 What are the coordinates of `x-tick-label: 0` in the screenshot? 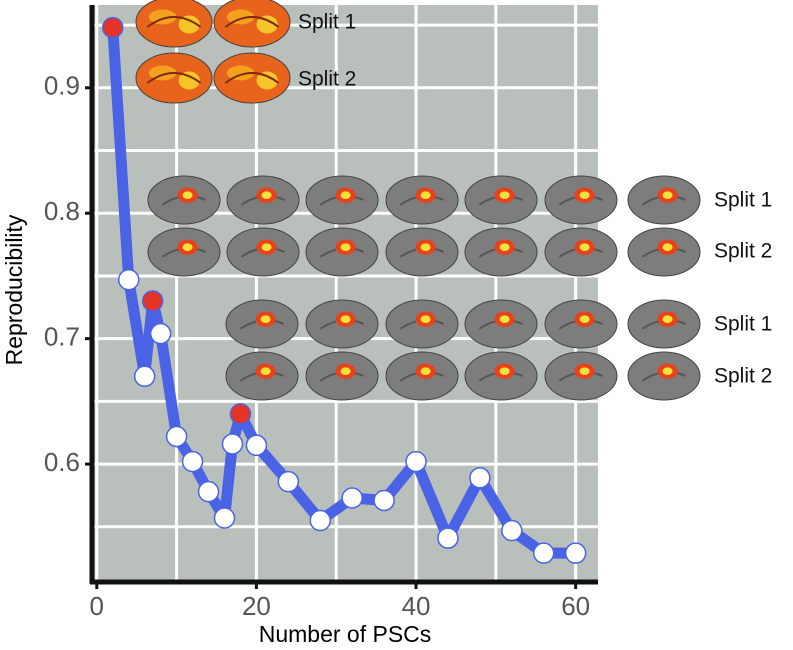 It's located at (97, 606).